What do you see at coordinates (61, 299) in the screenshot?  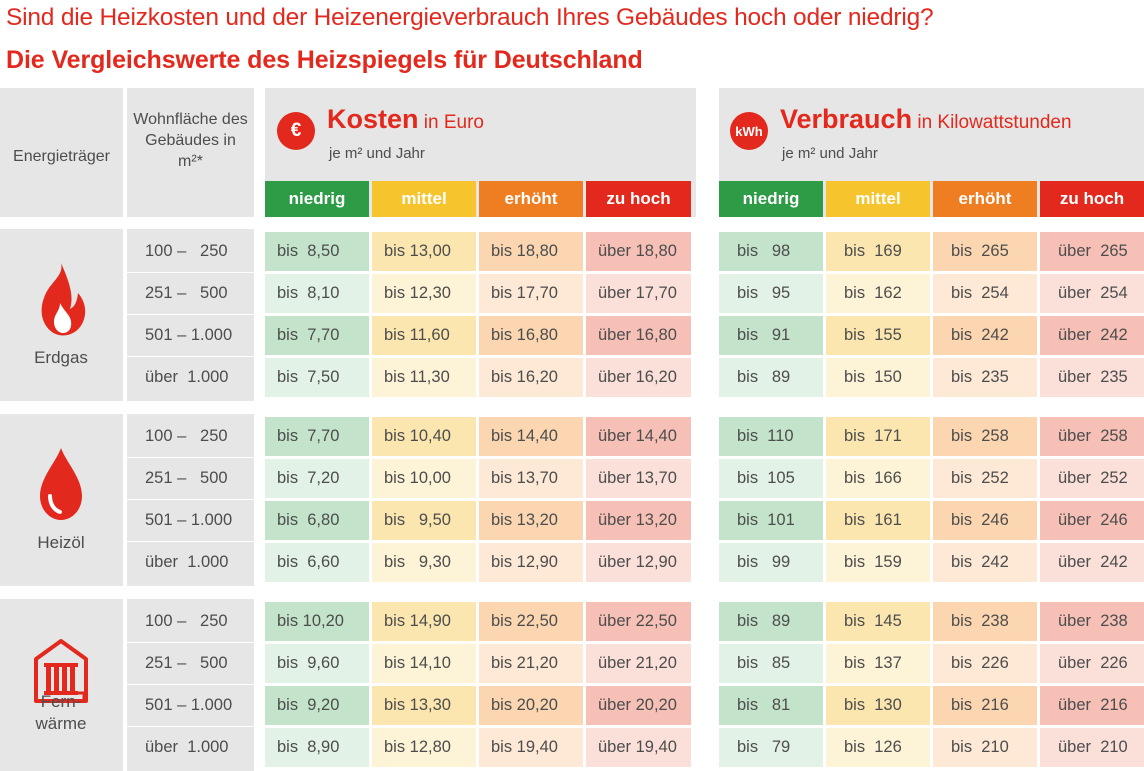 I see `flame-icon` at bounding box center [61, 299].